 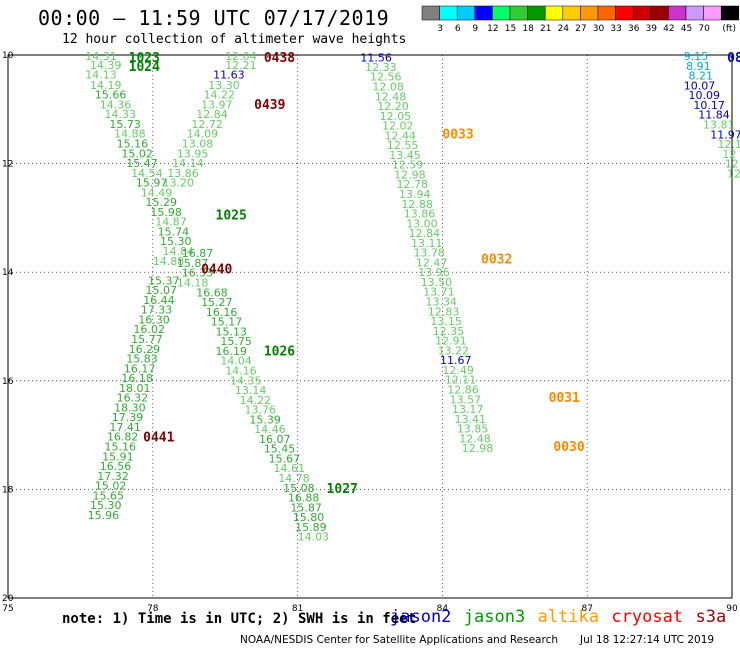 I want to click on lon-tick-label: 84, so click(x=443, y=609).